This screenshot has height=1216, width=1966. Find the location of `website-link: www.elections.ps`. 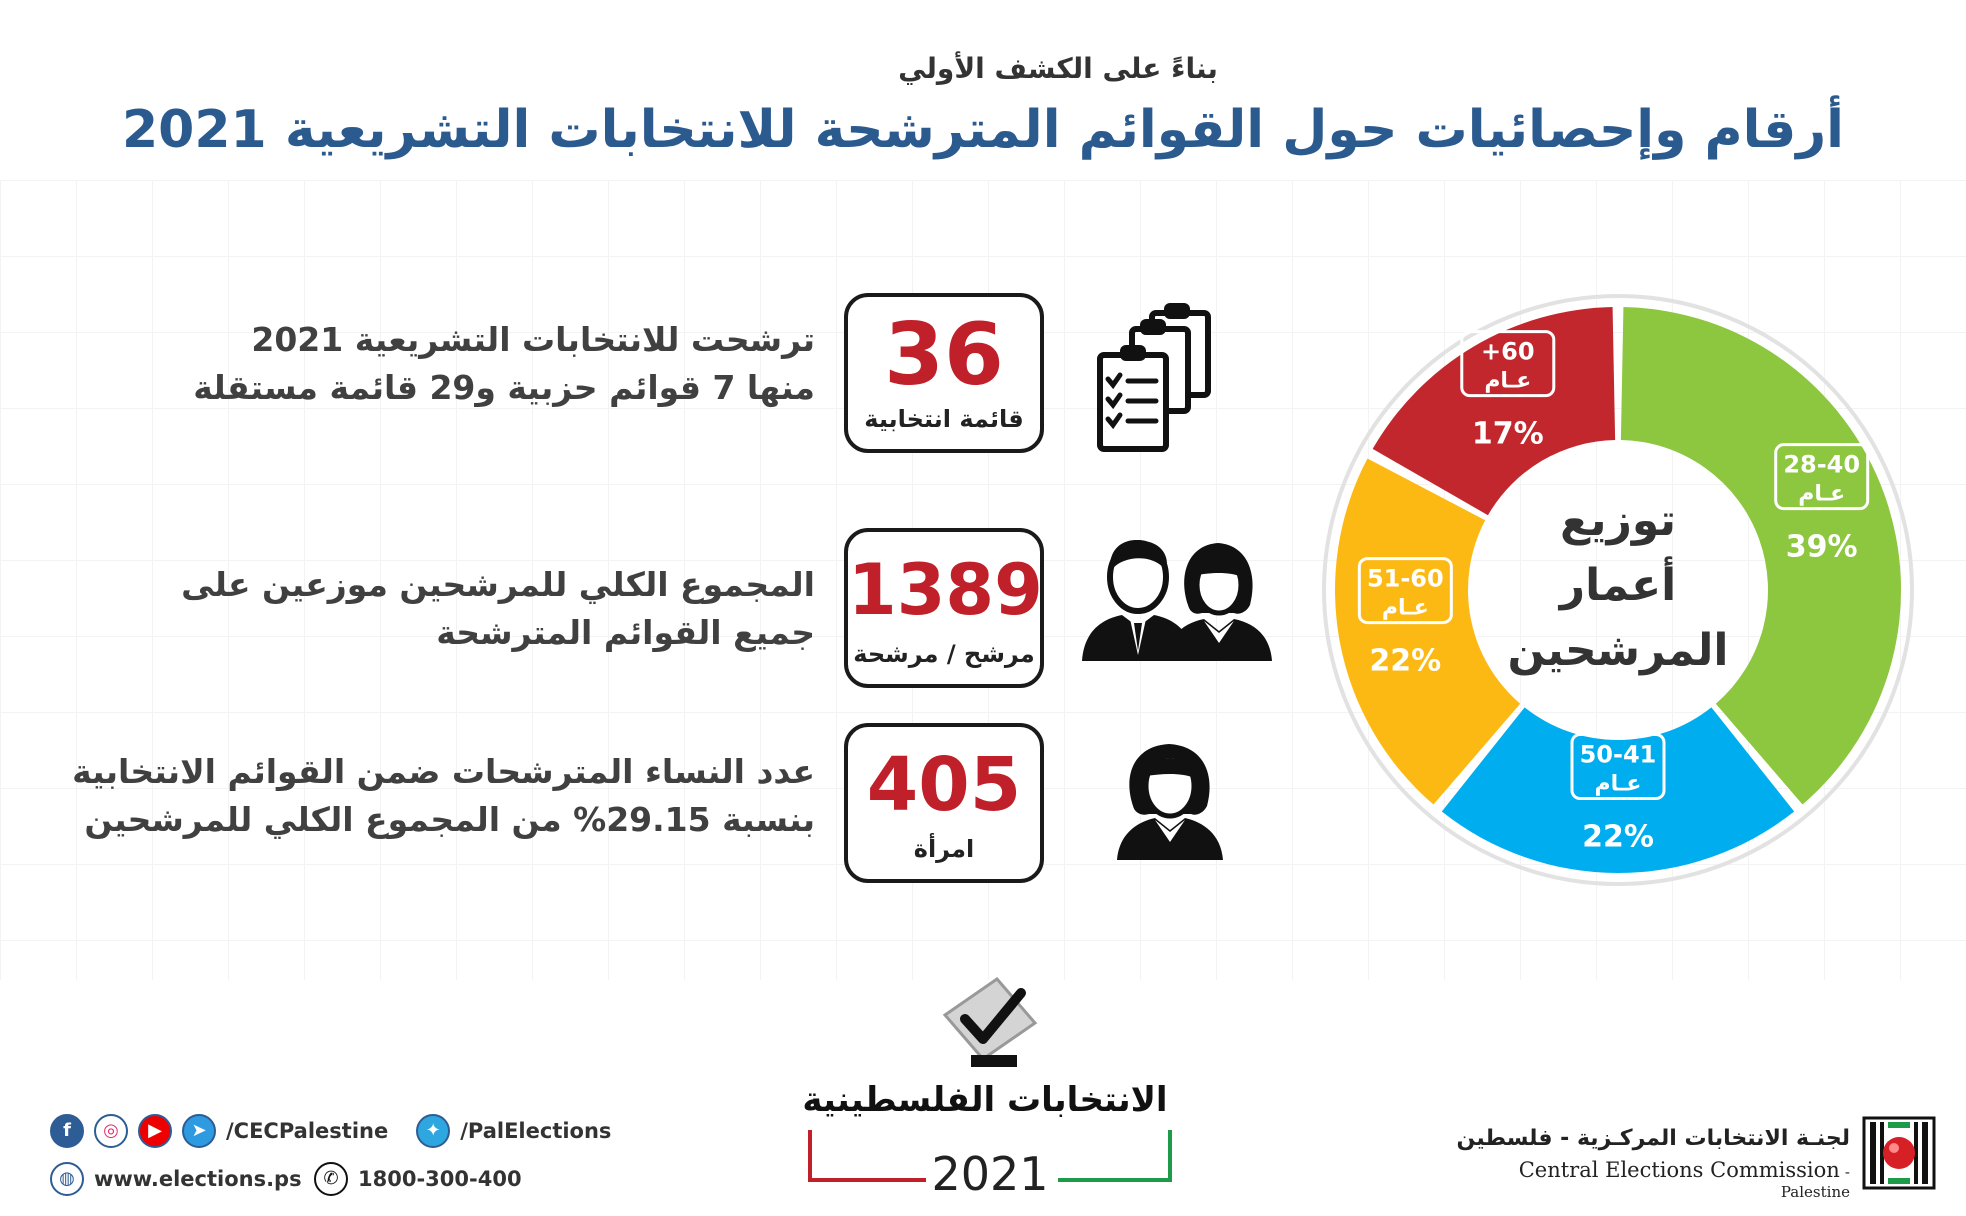

website-link: www.elections.ps is located at coordinates (198, 1179).